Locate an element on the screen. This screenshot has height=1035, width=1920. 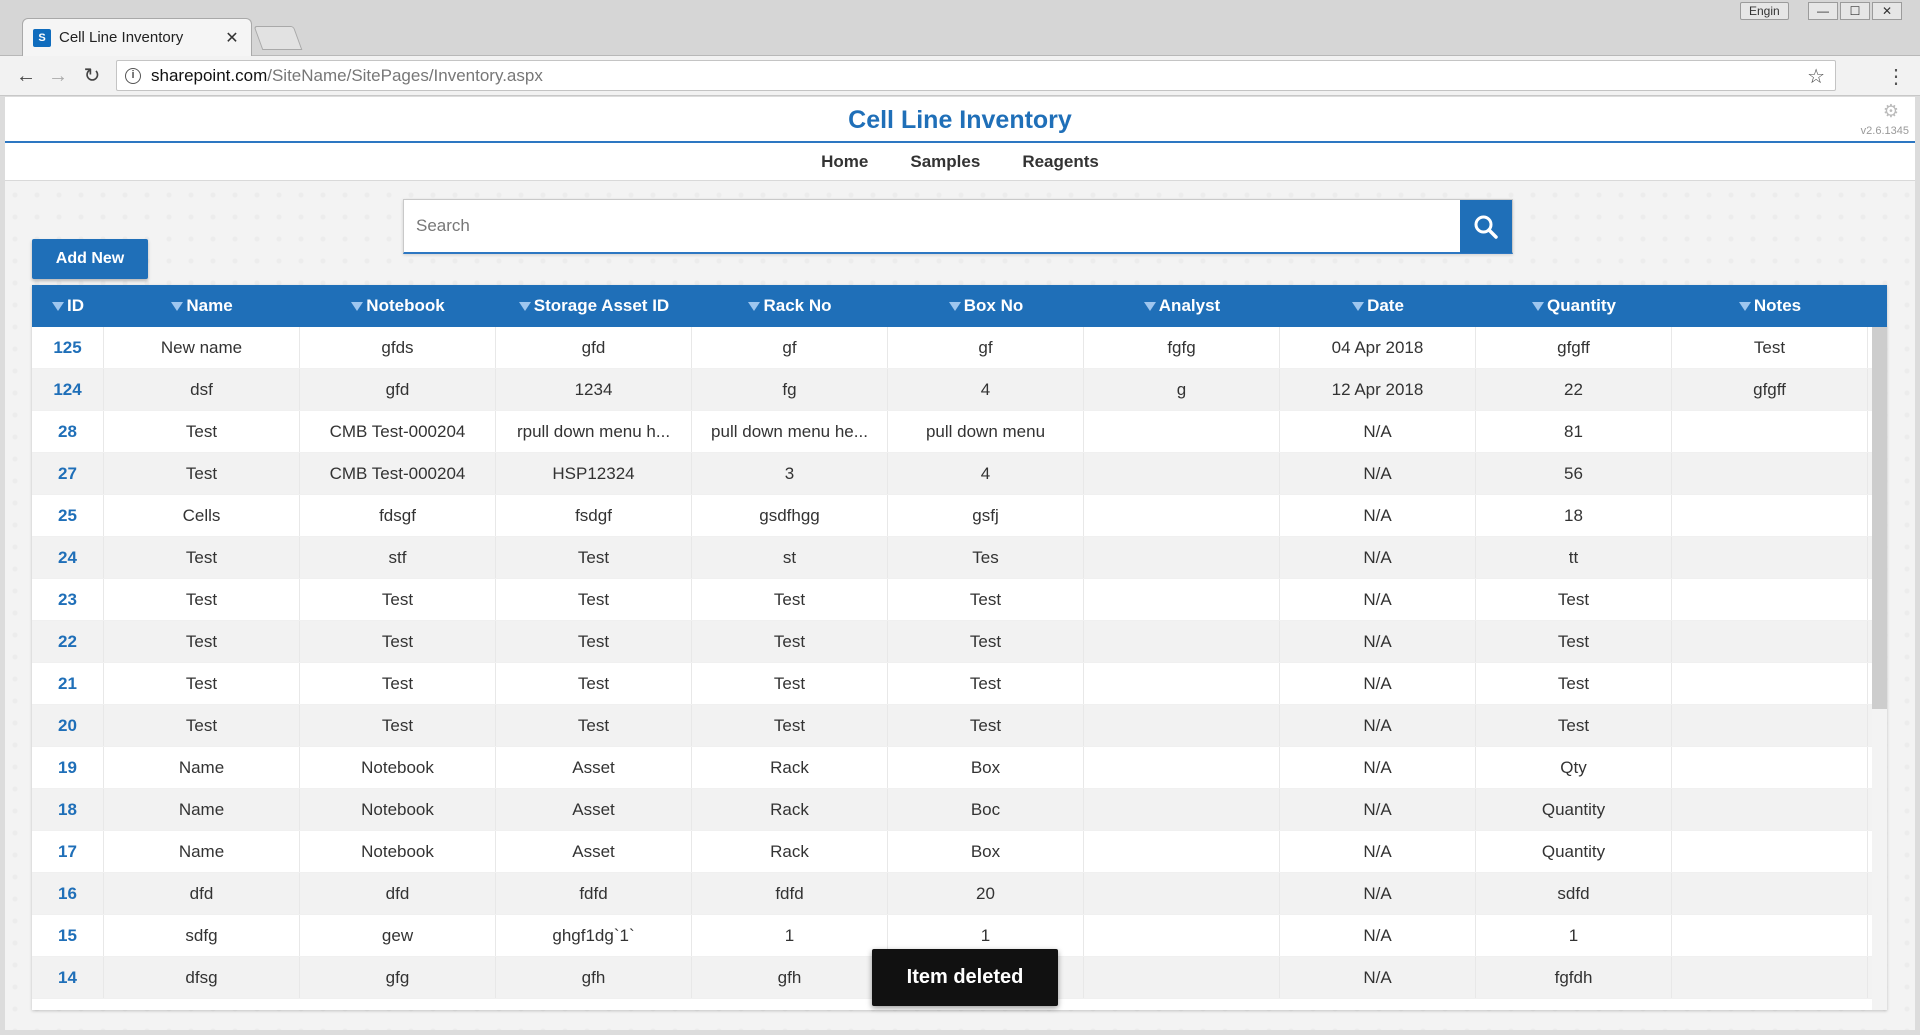
vertical-scrollbar is located at coordinates (1879, 668).